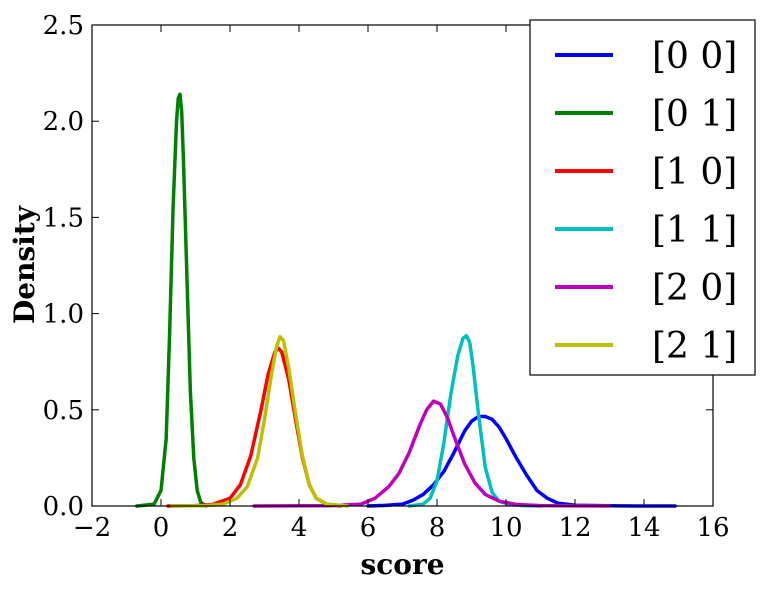 This screenshot has height=589, width=764. I want to click on x-tick-label: 6, so click(368, 528).